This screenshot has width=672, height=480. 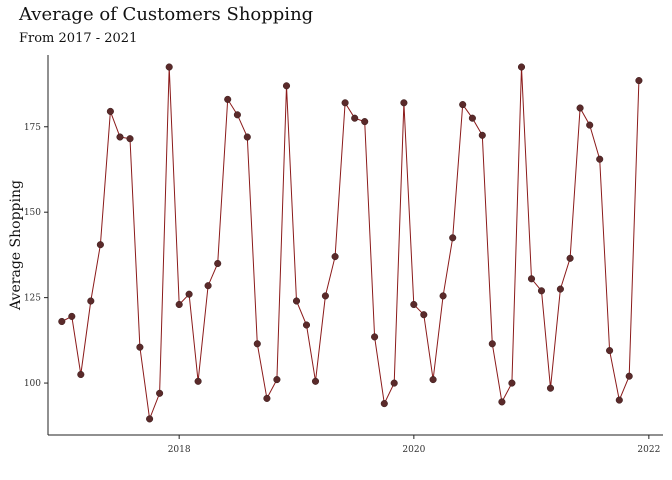 I want to click on y-axis-title: Average Shopping, so click(x=16, y=245).